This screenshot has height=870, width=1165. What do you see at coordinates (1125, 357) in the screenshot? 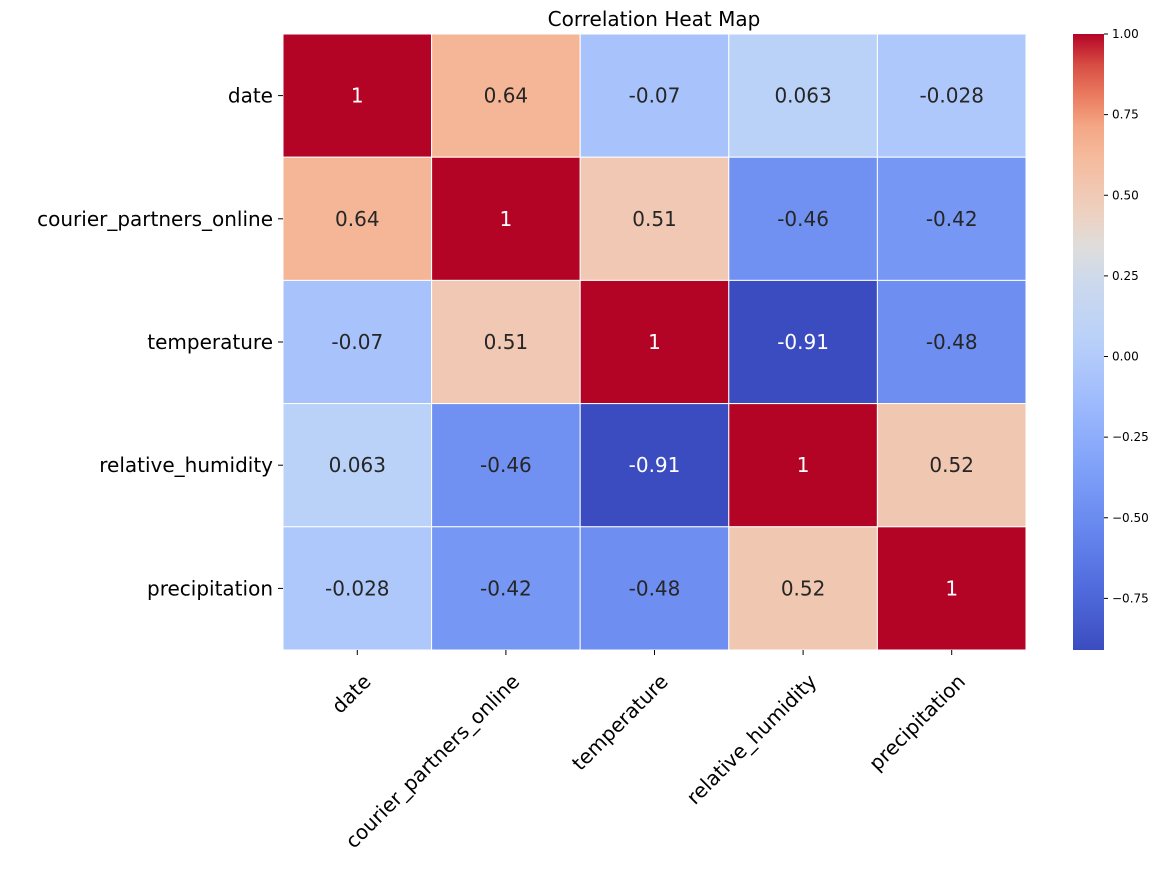
I see `colorbar-tick-label: 0.00` at bounding box center [1125, 357].